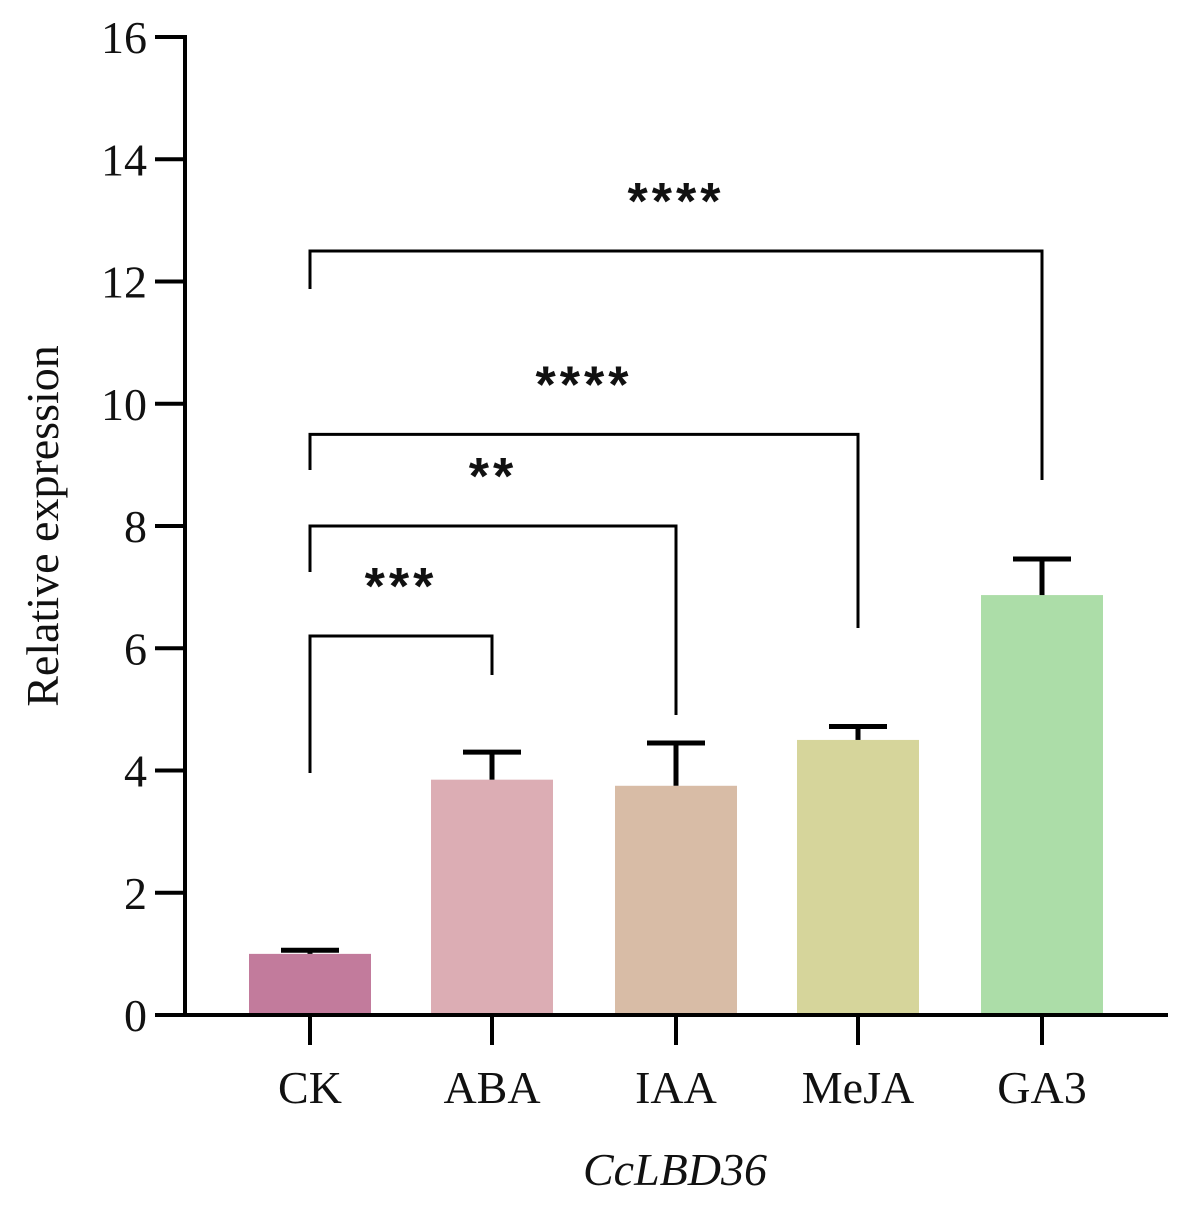 The image size is (1181, 1206). I want to click on x-tick-label: GA3, so click(1041, 1087).